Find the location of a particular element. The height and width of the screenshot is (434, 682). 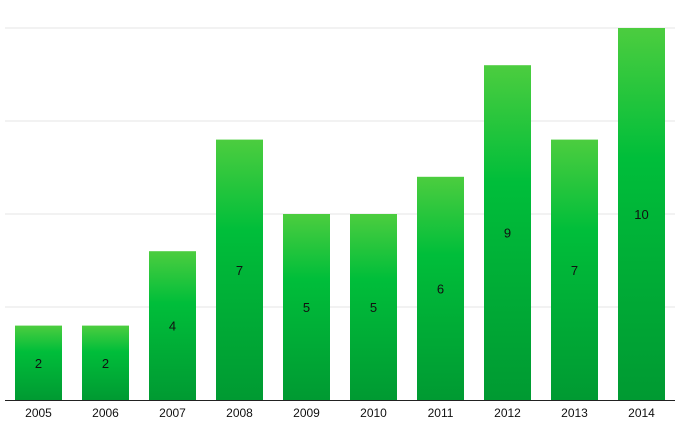

x-tick-label-2013: 2013 is located at coordinates (574, 413).